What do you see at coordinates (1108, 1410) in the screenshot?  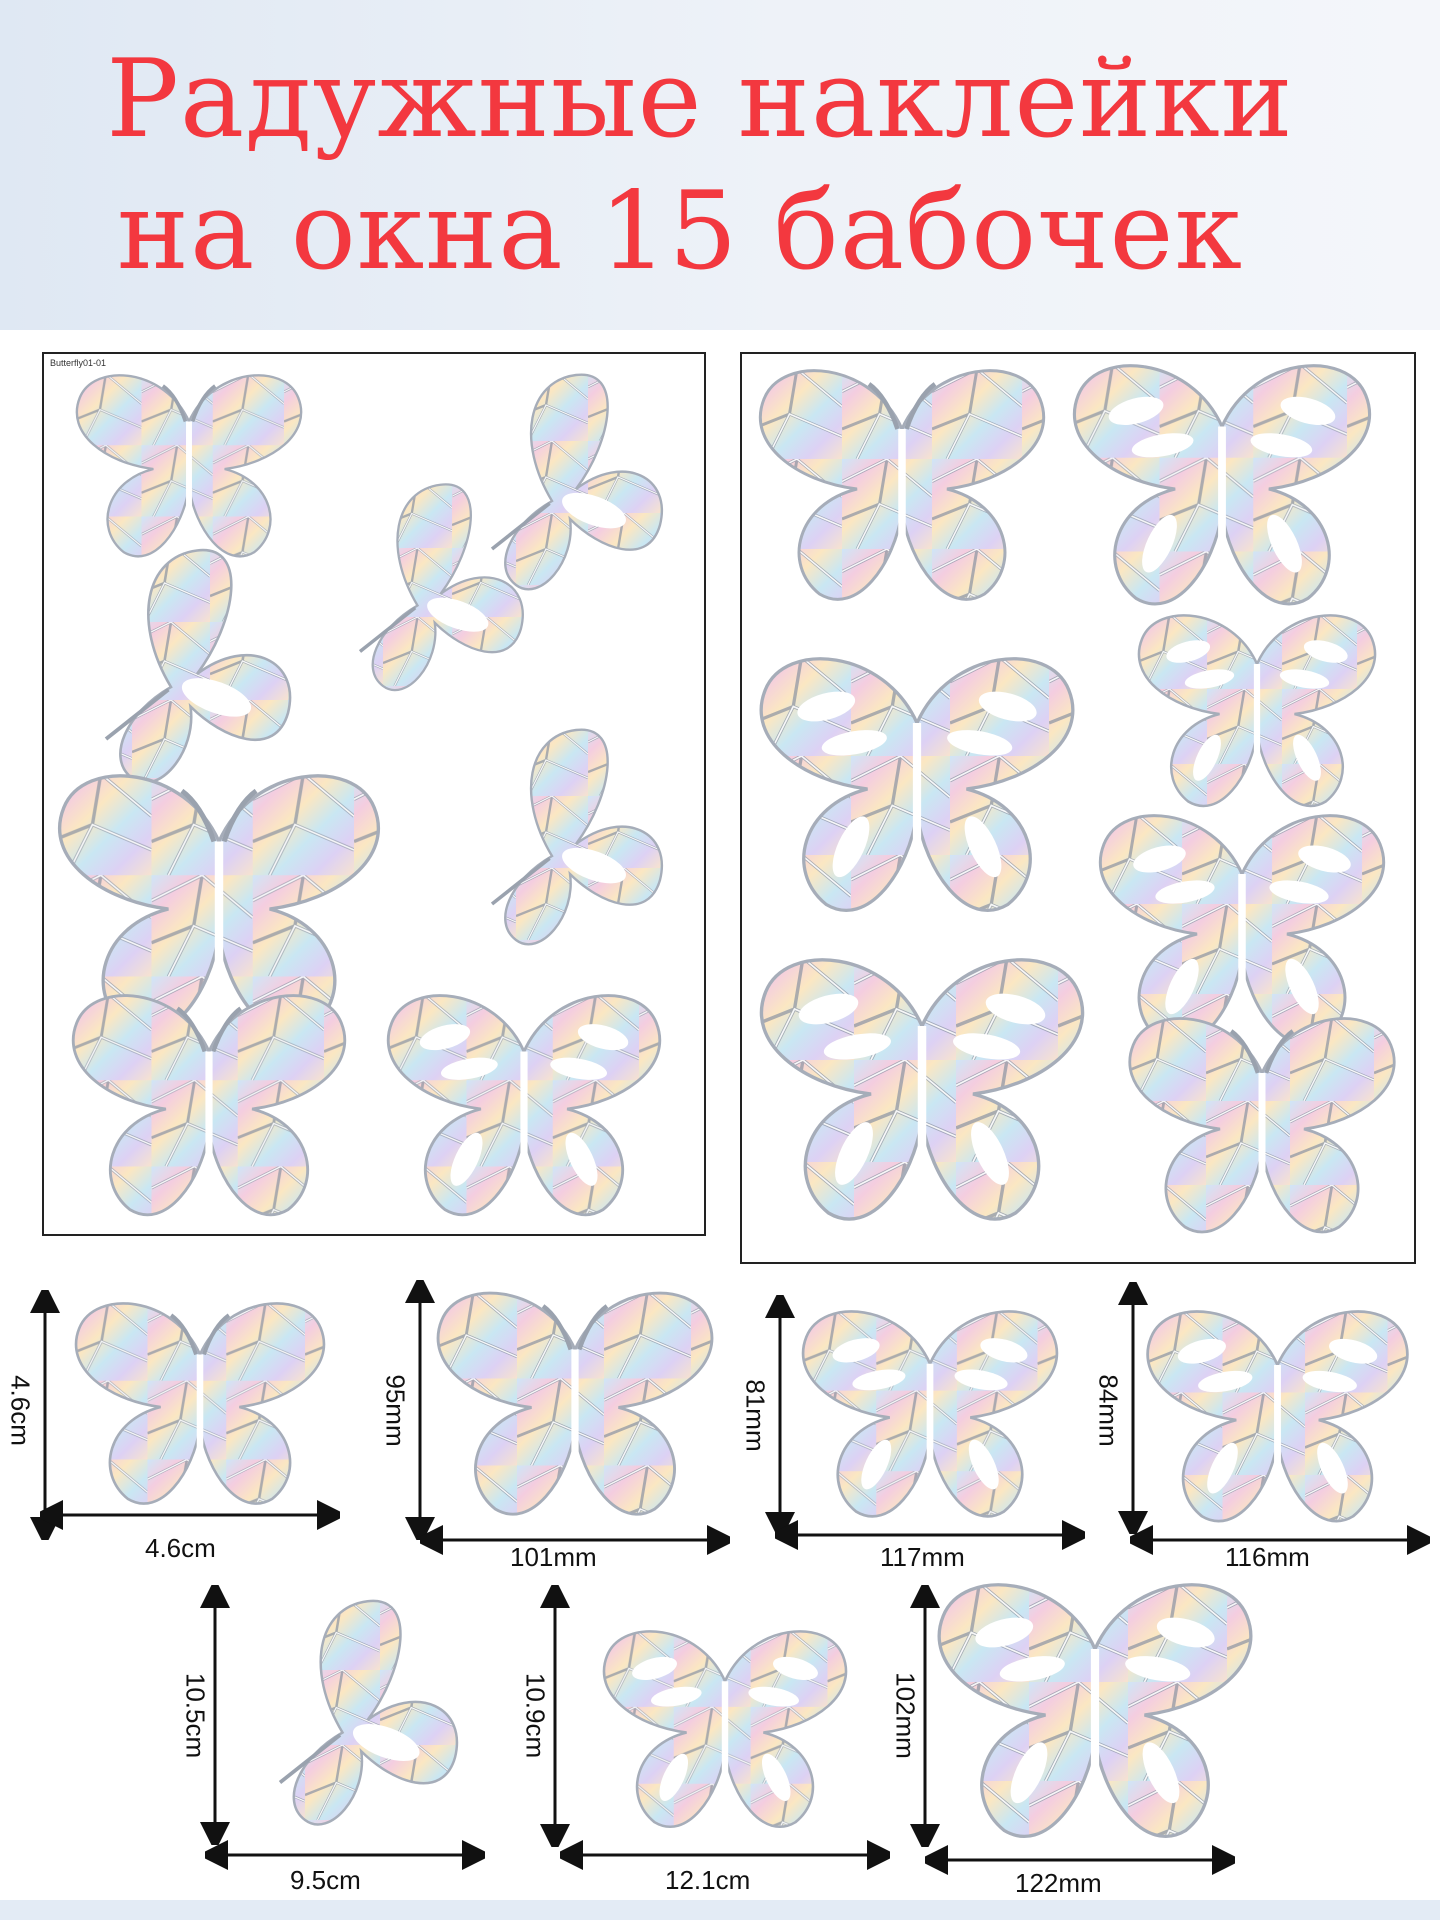 I see `height-label: 84mm` at bounding box center [1108, 1410].